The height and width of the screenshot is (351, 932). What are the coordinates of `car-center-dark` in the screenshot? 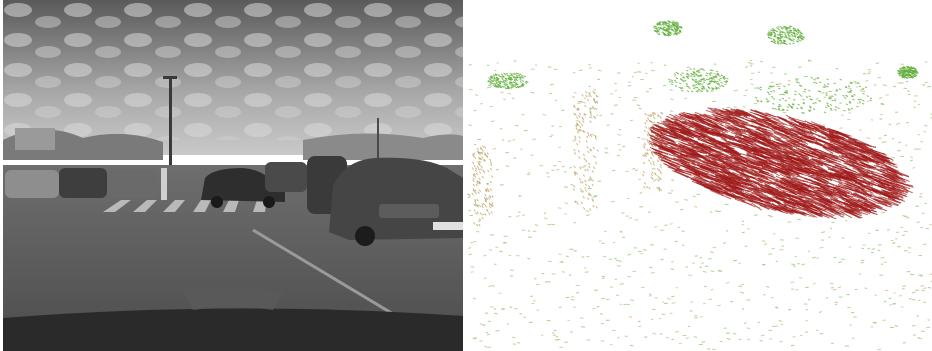 It's located at (243, 185).